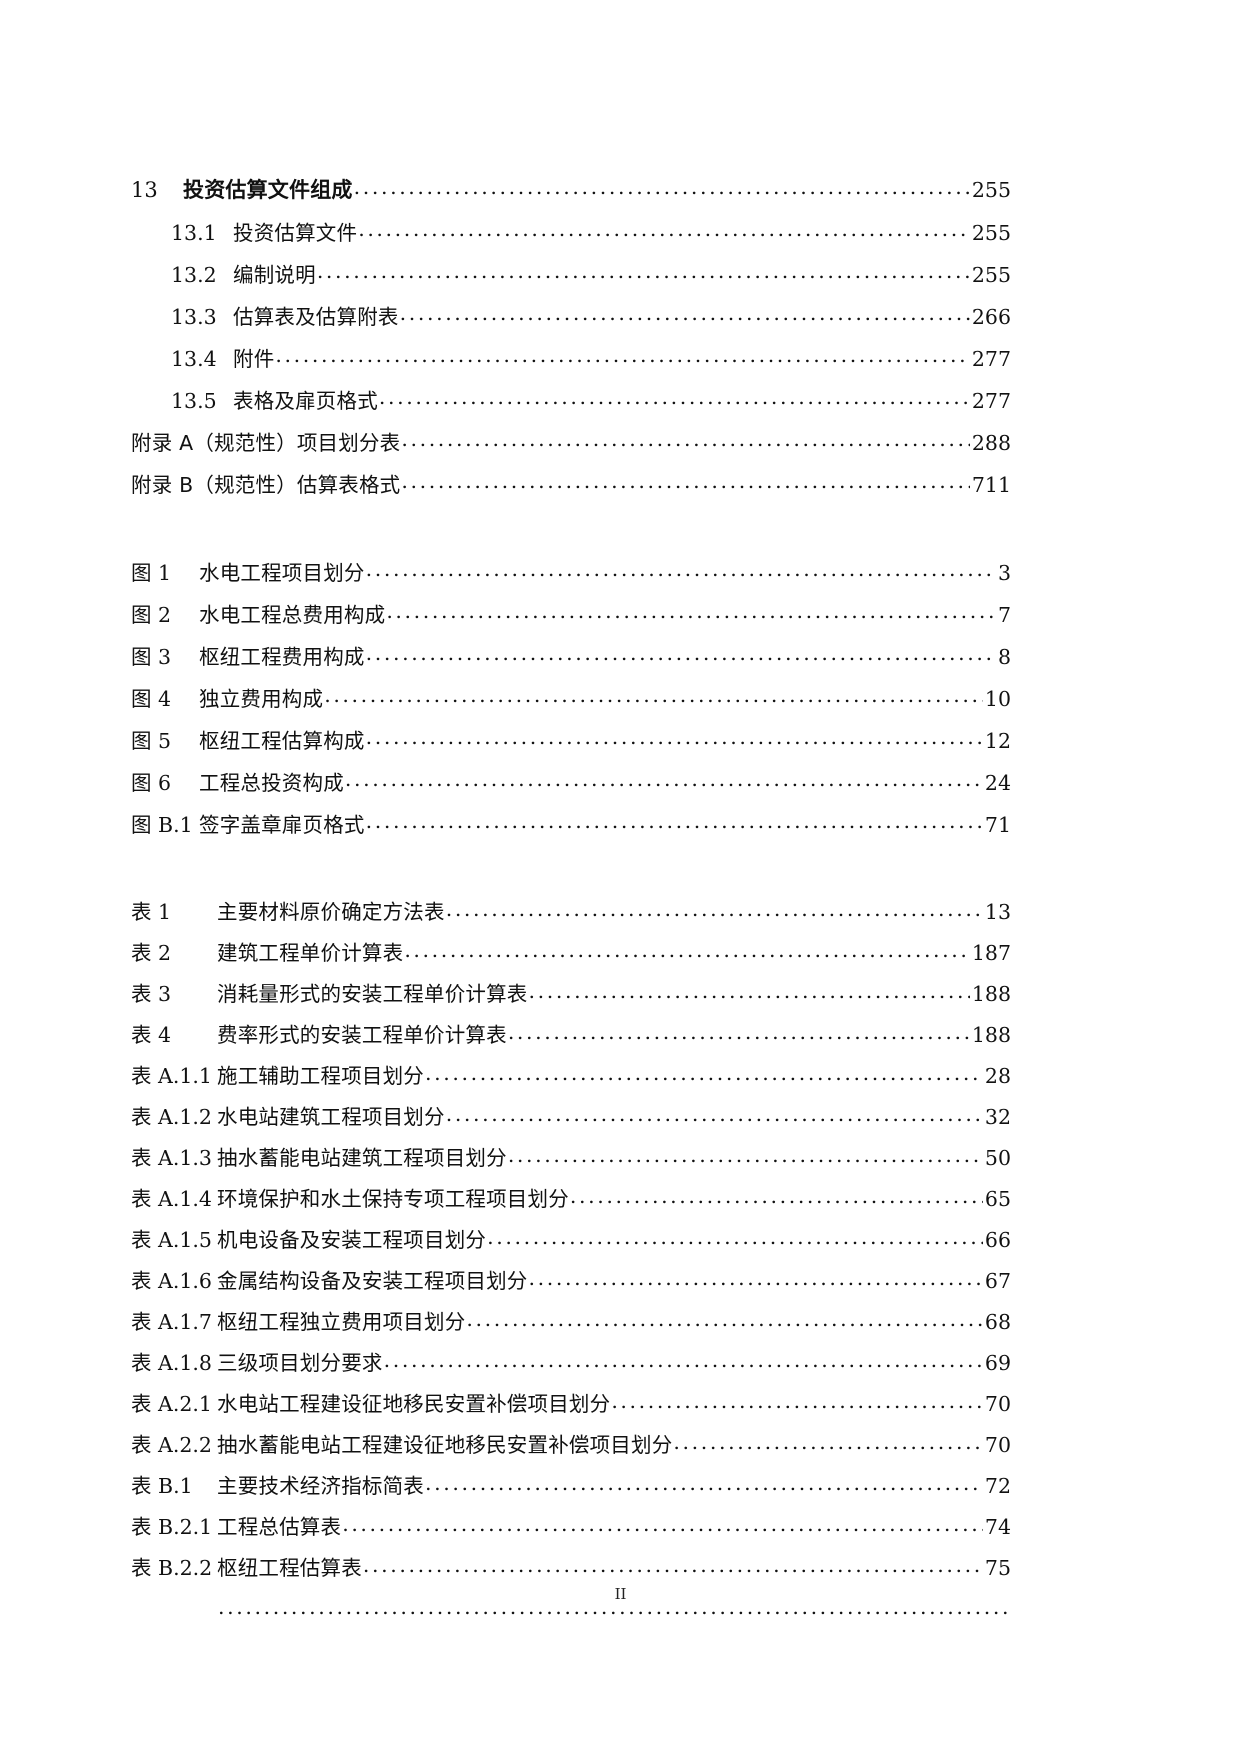 The height and width of the screenshot is (1755, 1241). I want to click on toc-entry-appendix: 附录 B（规范性）估算表格式 711, so click(571, 483).